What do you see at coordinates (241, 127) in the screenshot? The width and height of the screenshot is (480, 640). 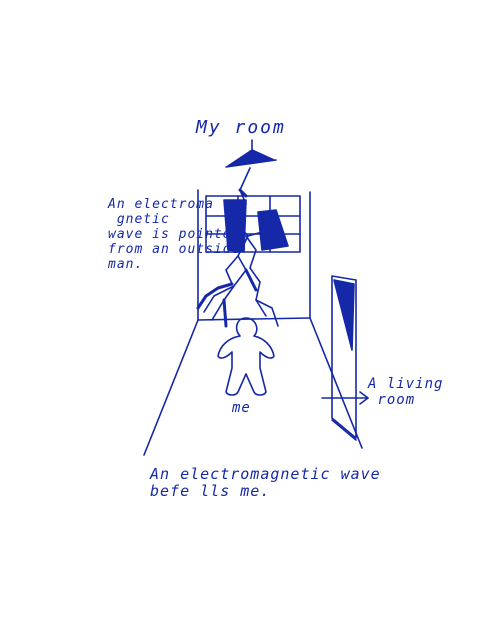 I see `title-label: My room` at bounding box center [241, 127].